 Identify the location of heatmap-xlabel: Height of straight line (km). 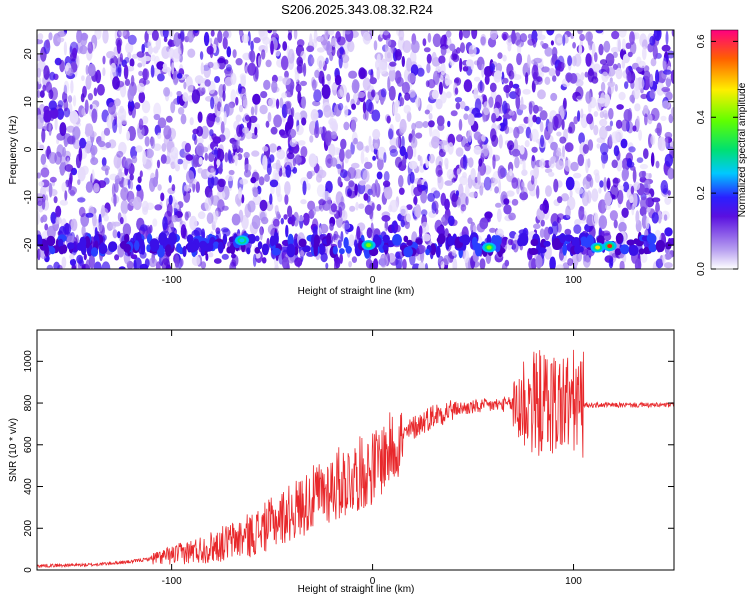
(356, 291).